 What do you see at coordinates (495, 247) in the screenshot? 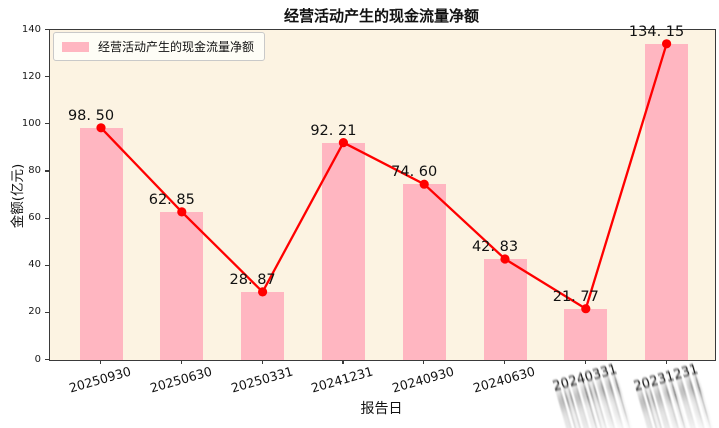
I see `value-label: 42. 83` at bounding box center [495, 247].